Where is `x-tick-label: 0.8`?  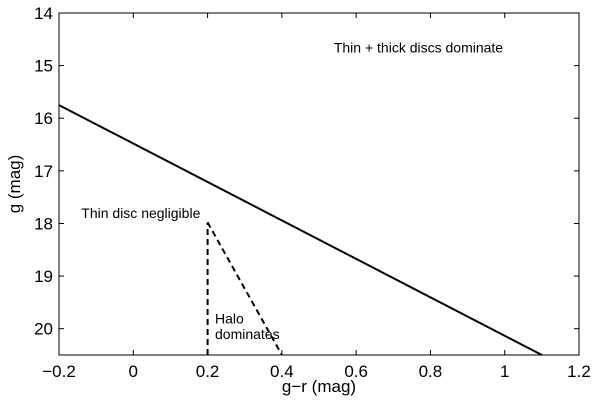 x-tick-label: 0.8 is located at coordinates (431, 371).